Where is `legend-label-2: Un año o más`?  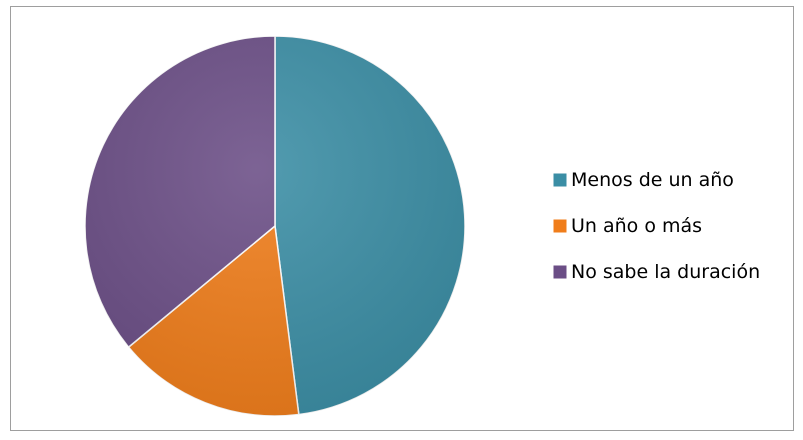 legend-label-2: Un año o más is located at coordinates (636, 226).